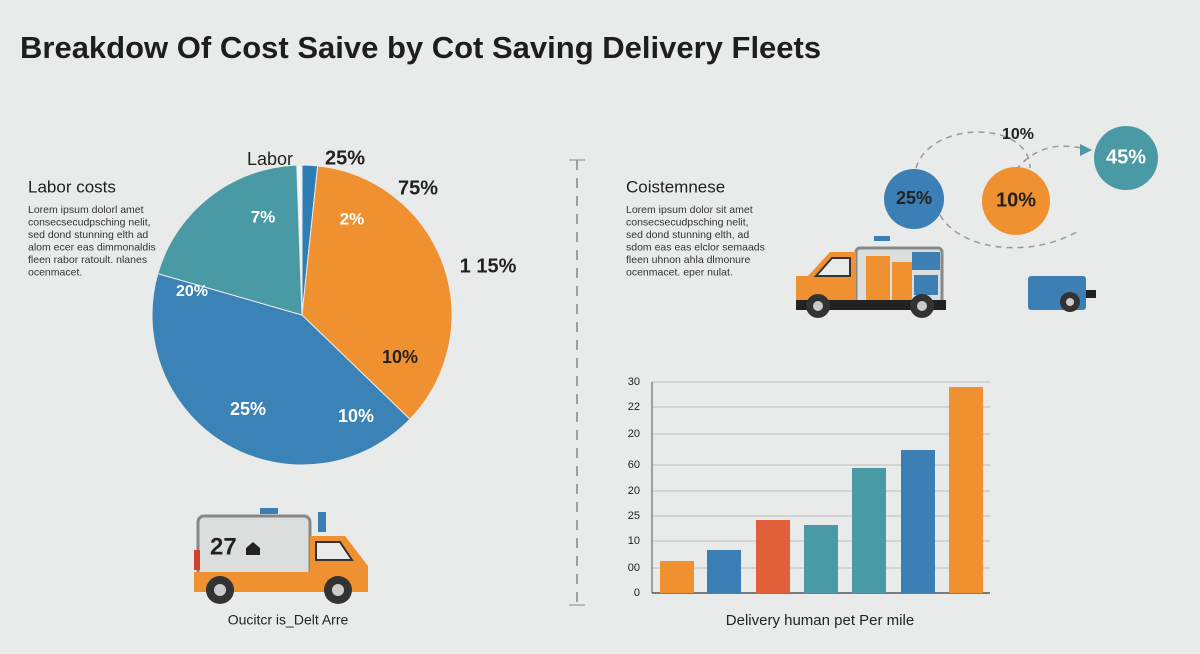 Image resolution: width=1200 pixels, height=654 pixels. What do you see at coordinates (92, 247) in the screenshot?
I see `body-line: alom ecer eas dimmonaldis` at bounding box center [92, 247].